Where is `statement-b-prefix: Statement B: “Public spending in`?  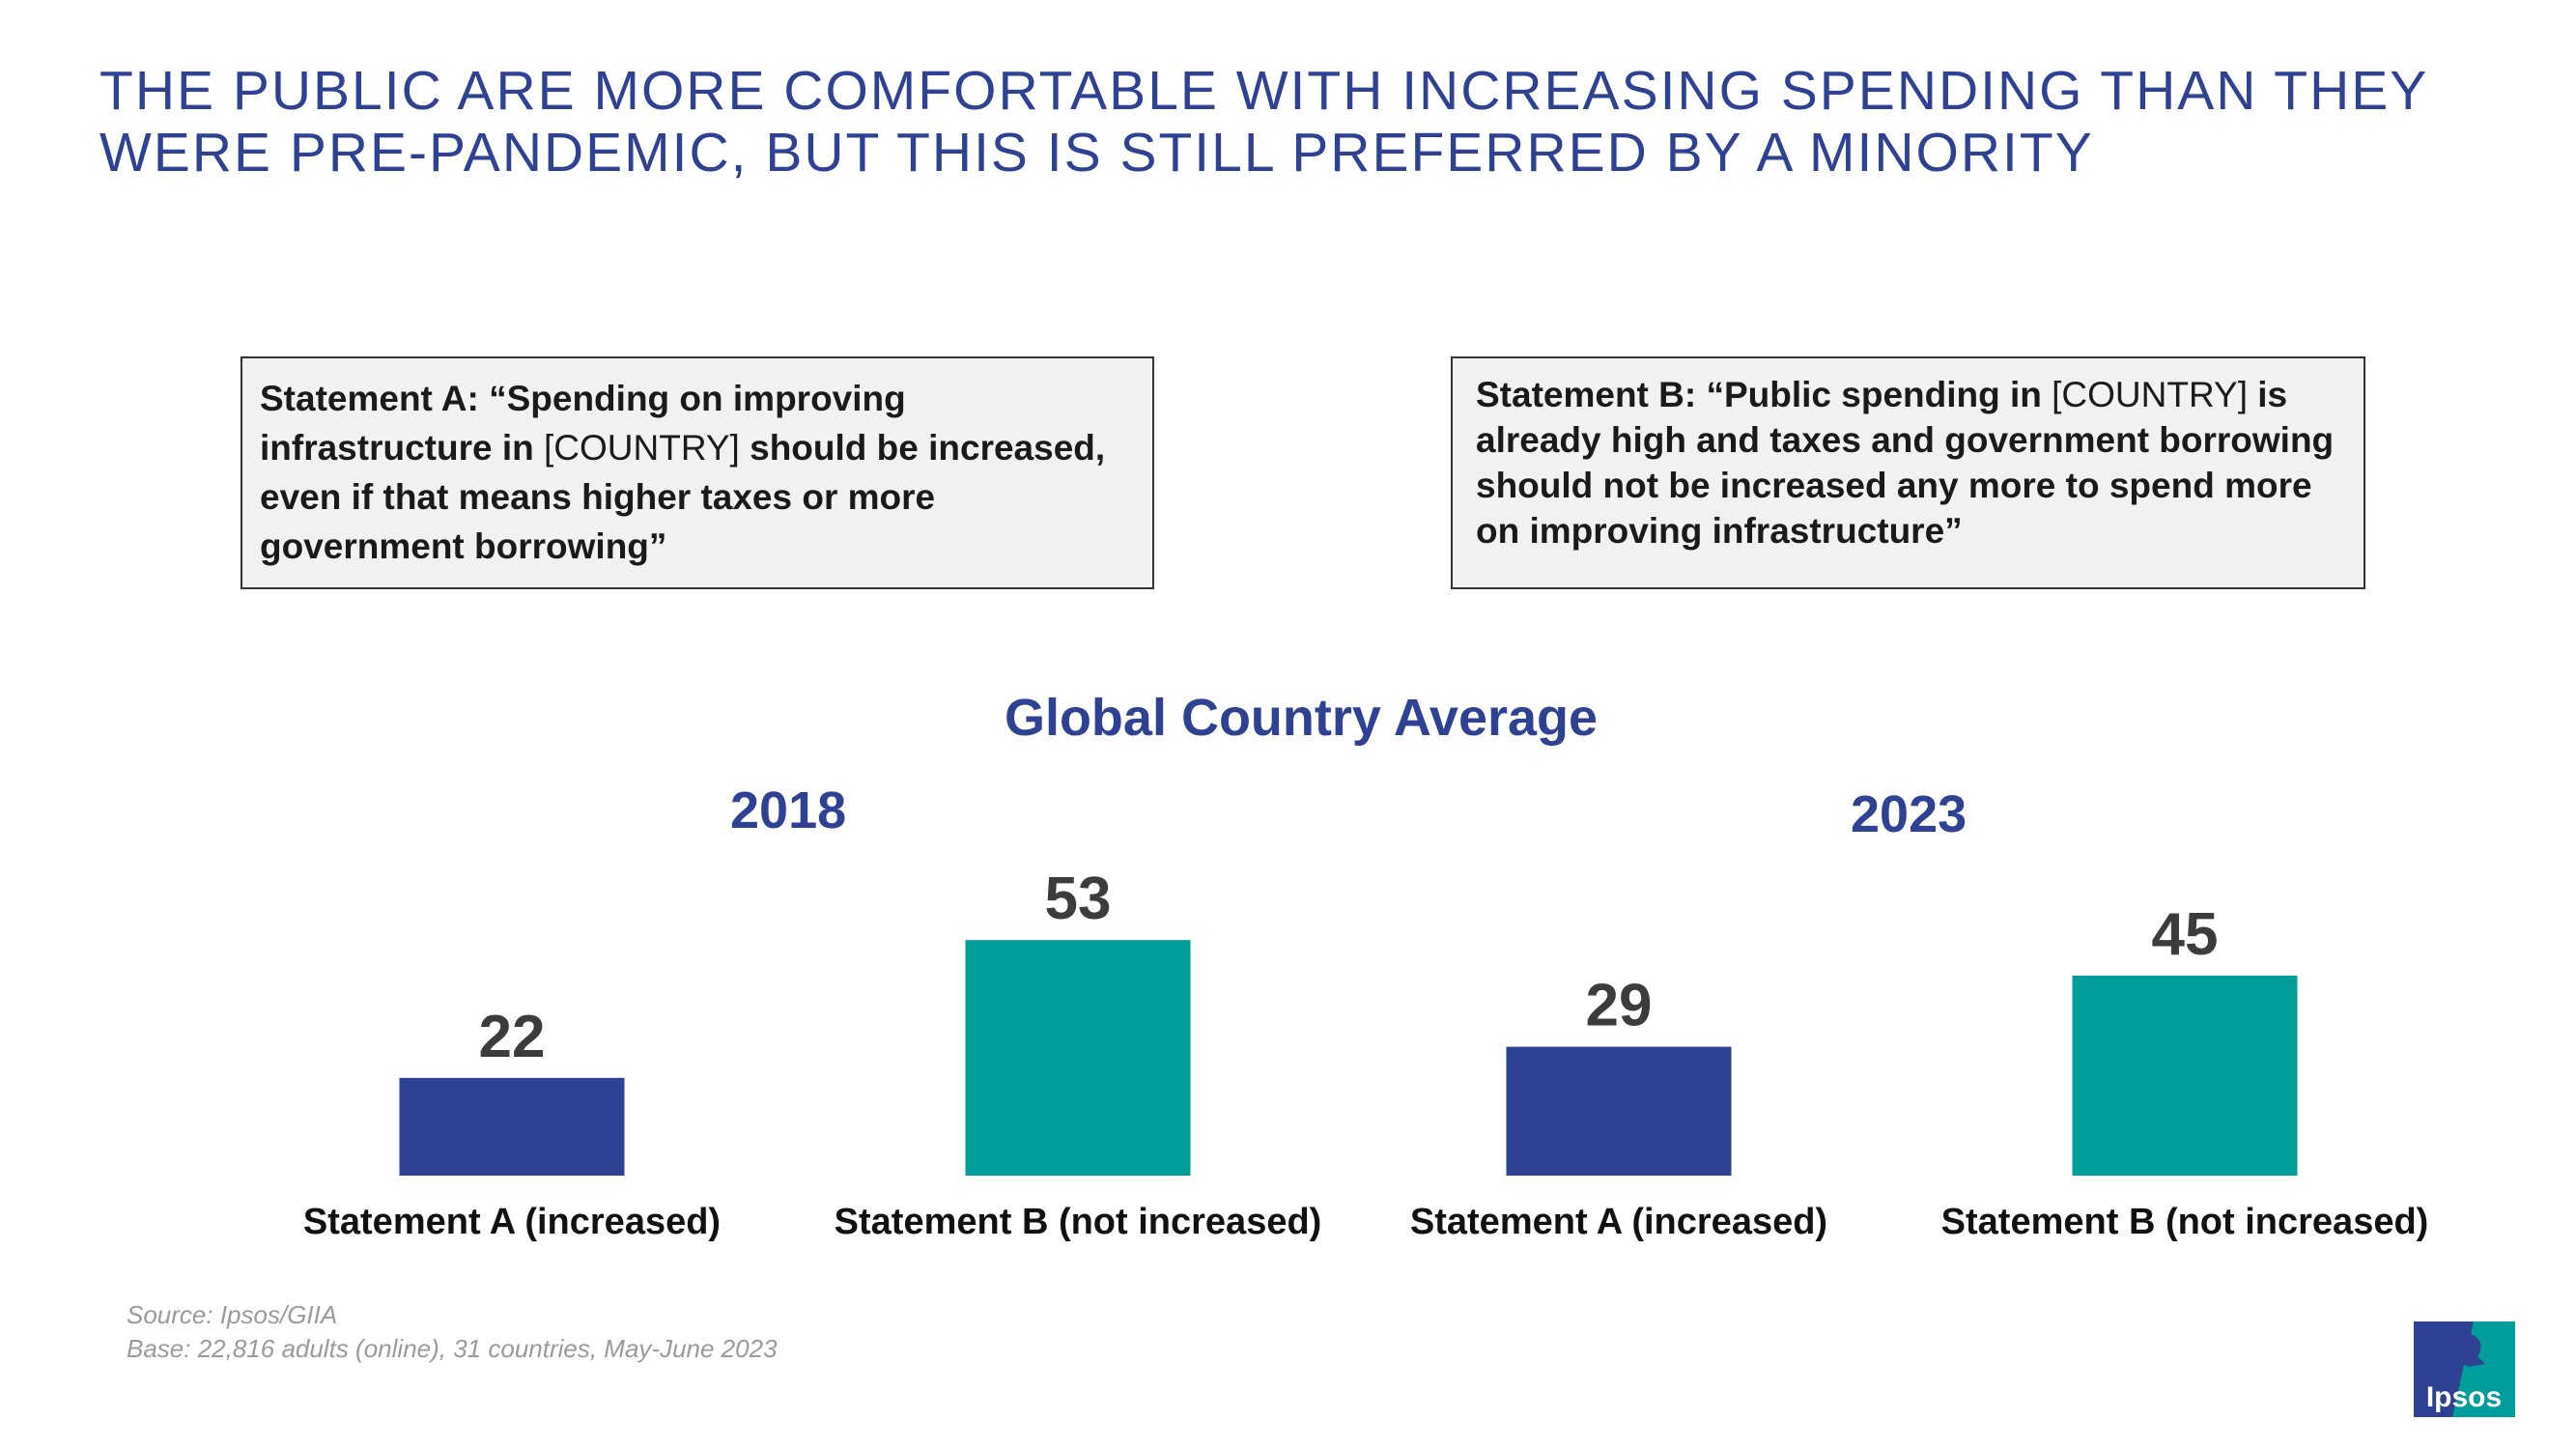
statement-b-prefix: Statement B: “Public spending in is located at coordinates (1764, 394).